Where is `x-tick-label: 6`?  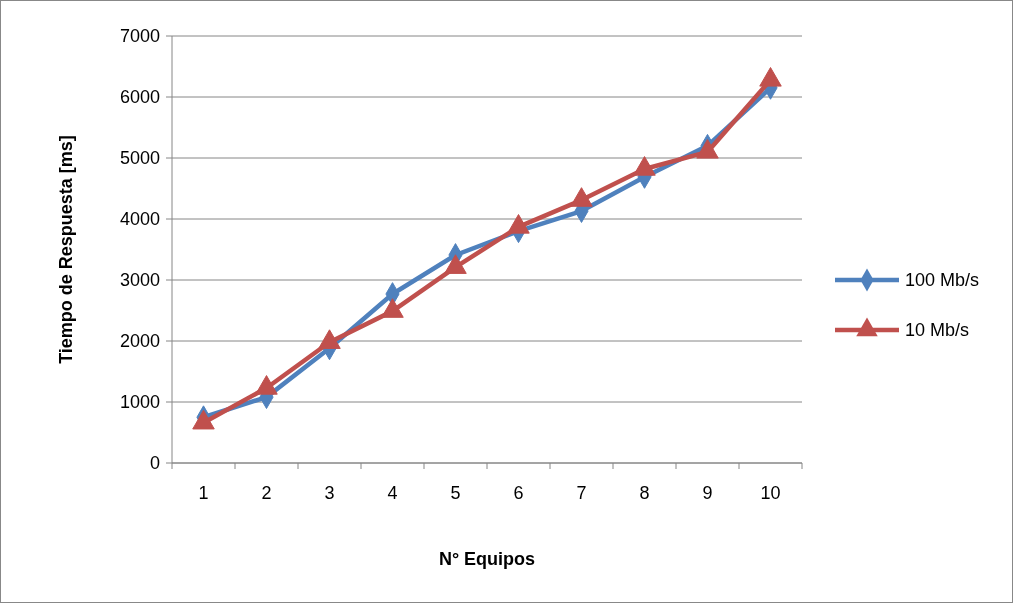 x-tick-label: 6 is located at coordinates (518, 493).